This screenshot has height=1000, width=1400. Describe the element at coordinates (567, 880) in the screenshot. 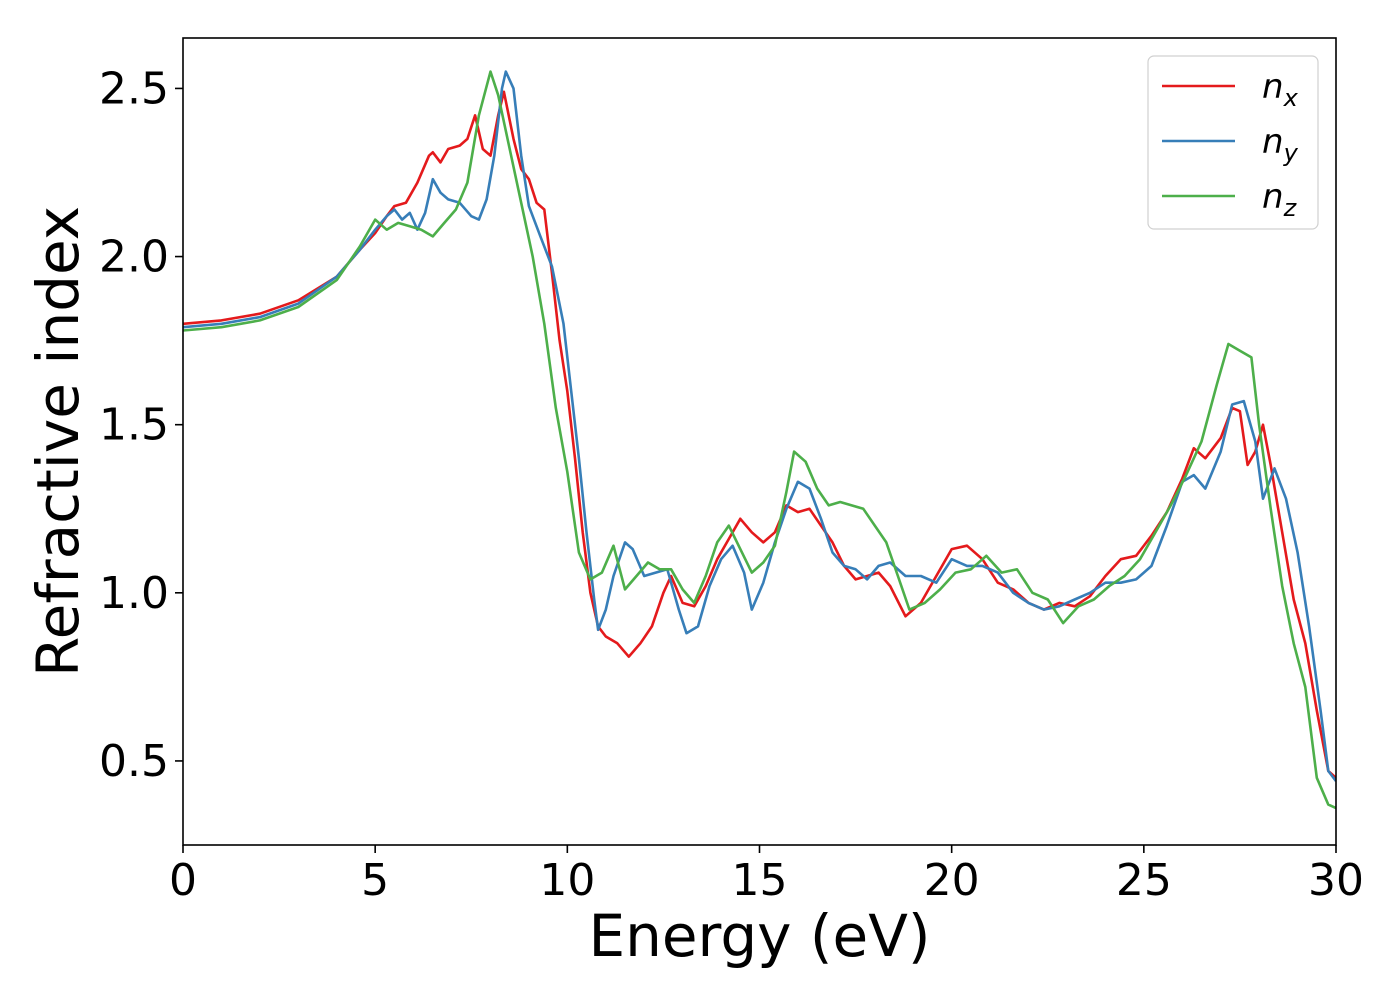

I see `x-tick-label: 10` at that location.